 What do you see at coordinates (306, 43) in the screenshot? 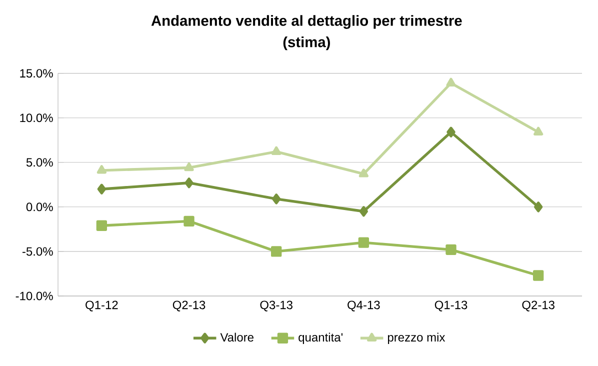
I see `chart-subtitle: (stima)` at bounding box center [306, 43].